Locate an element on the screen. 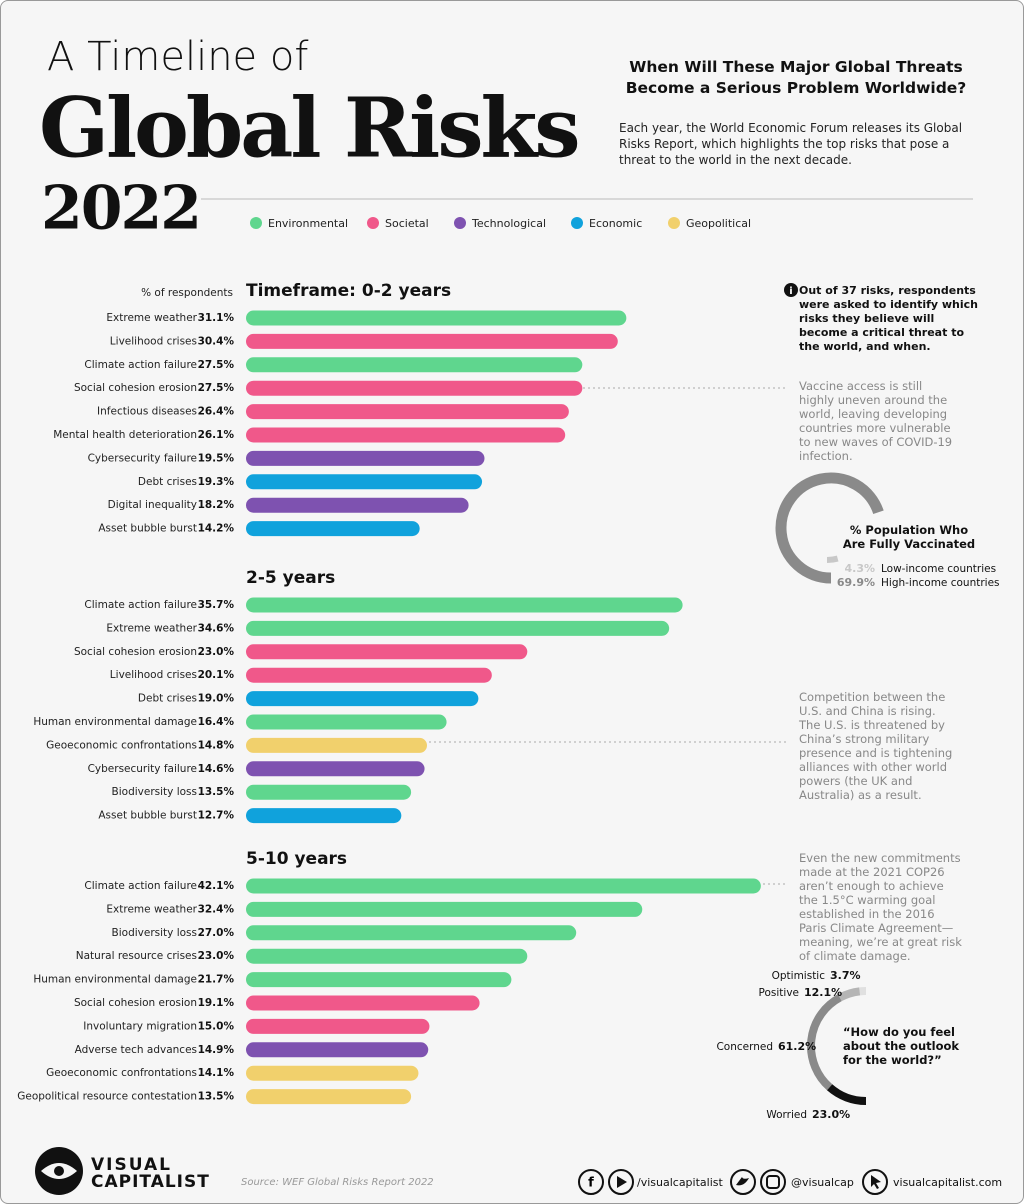  legend-label: Technological is located at coordinates (508, 223).